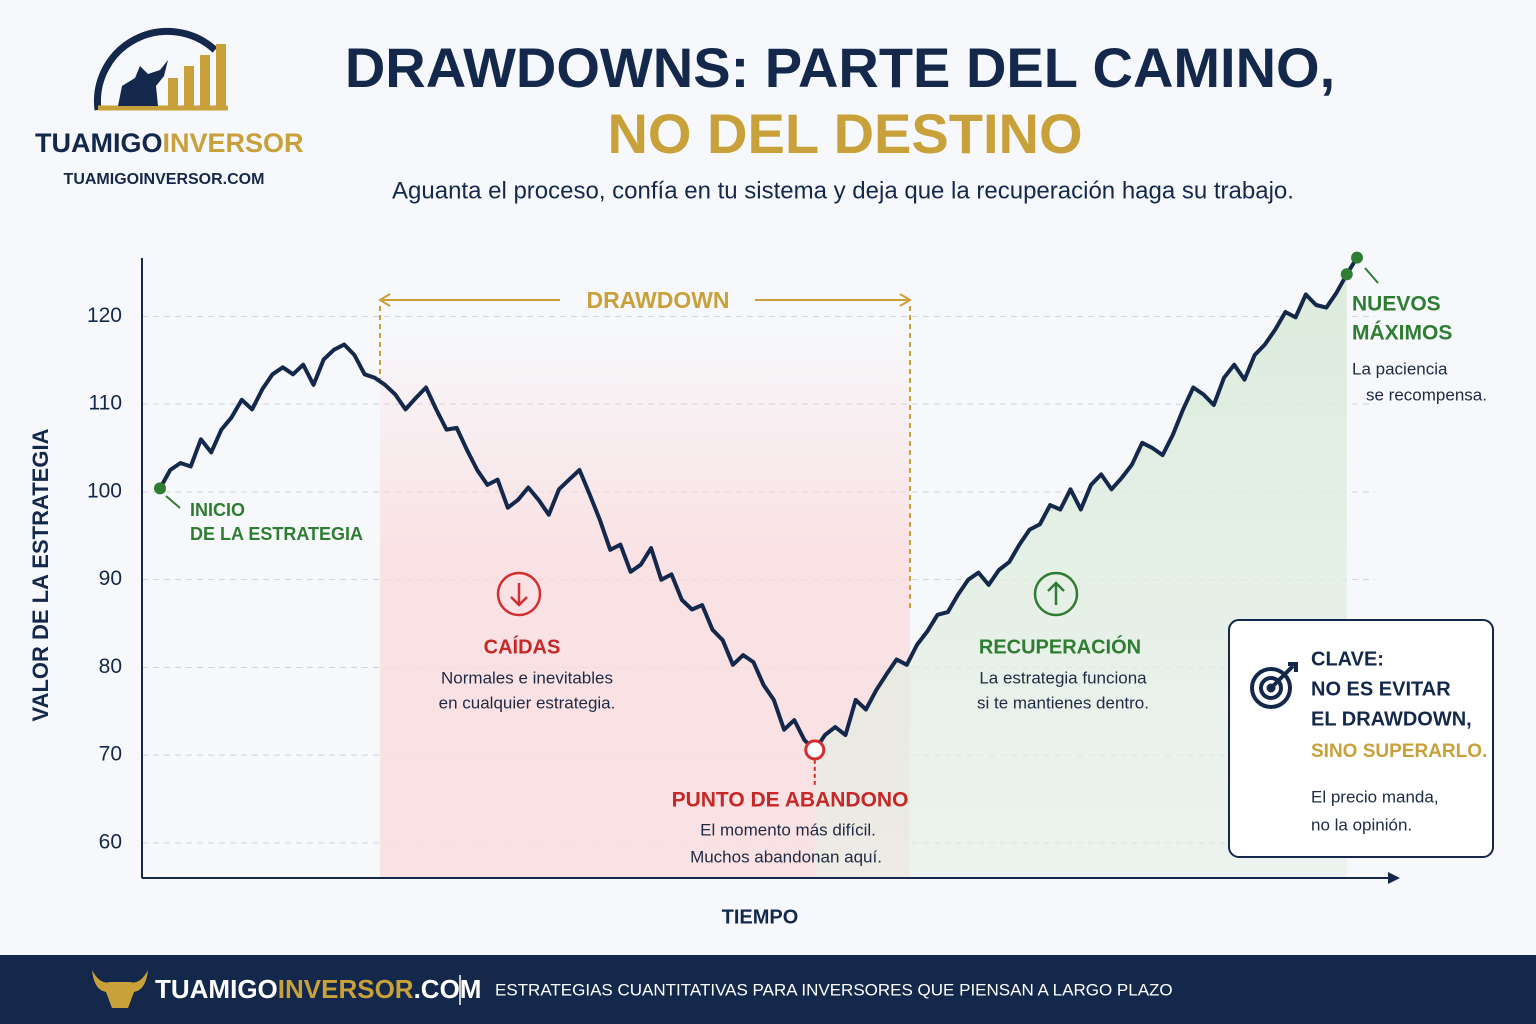 The width and height of the screenshot is (1536, 1024). Describe the element at coordinates (1394, 878) in the screenshot. I see `x-axis-arrow` at that location.